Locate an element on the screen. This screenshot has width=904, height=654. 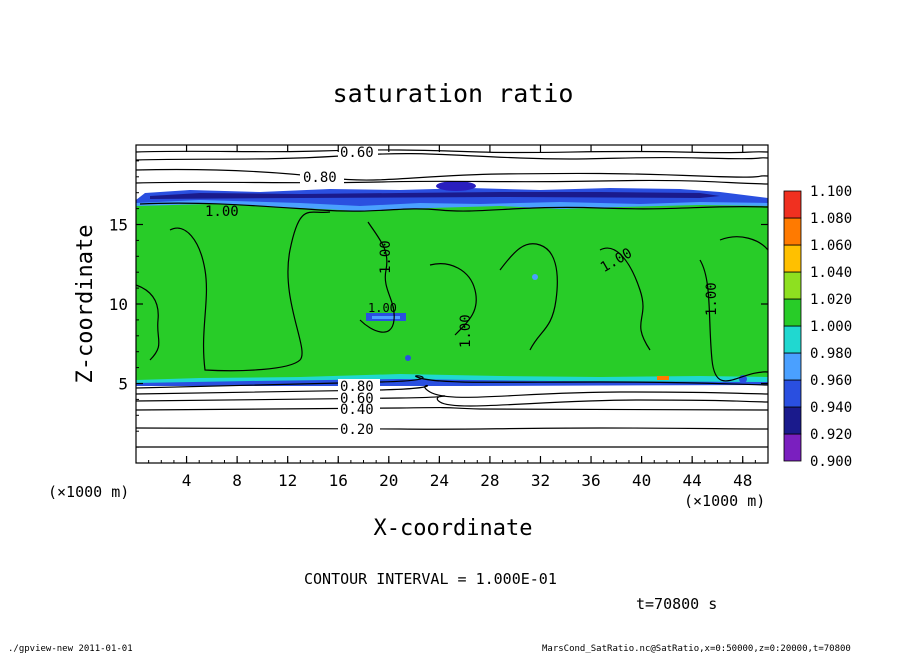
x-tick-label: 12 is located at coordinates (287, 480).